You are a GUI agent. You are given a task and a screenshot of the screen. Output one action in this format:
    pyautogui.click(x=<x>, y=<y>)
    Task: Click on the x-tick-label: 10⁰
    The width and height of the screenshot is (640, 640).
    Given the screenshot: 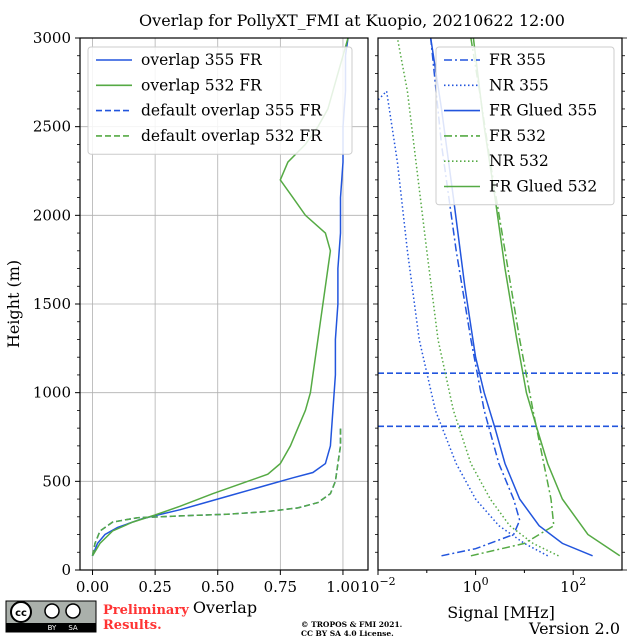 What is the action you would take?
    pyautogui.click(x=476, y=585)
    